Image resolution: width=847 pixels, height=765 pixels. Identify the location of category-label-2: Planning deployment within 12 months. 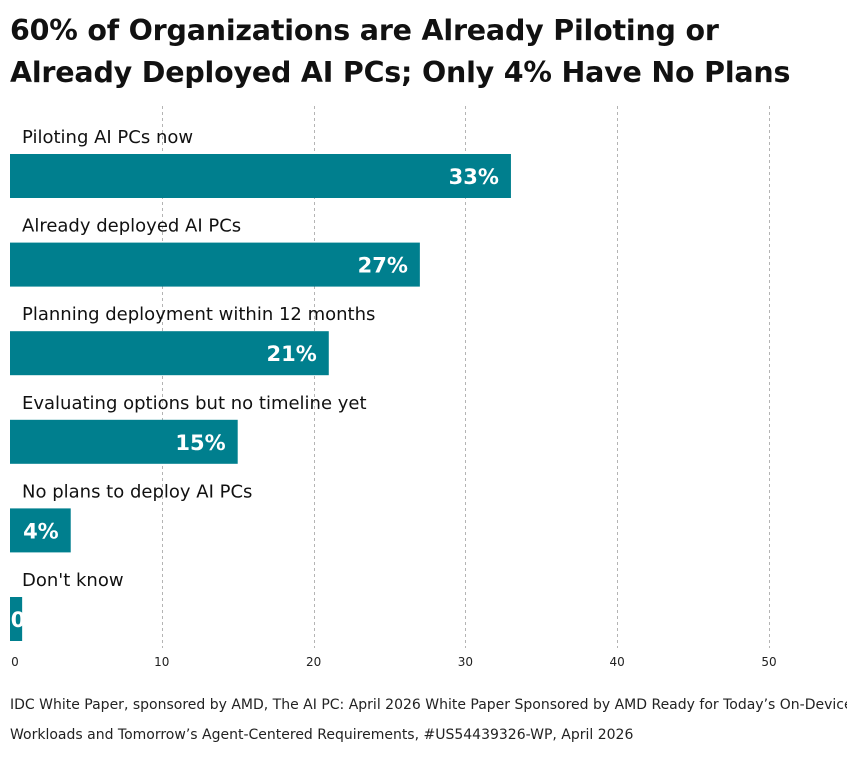
(198, 314).